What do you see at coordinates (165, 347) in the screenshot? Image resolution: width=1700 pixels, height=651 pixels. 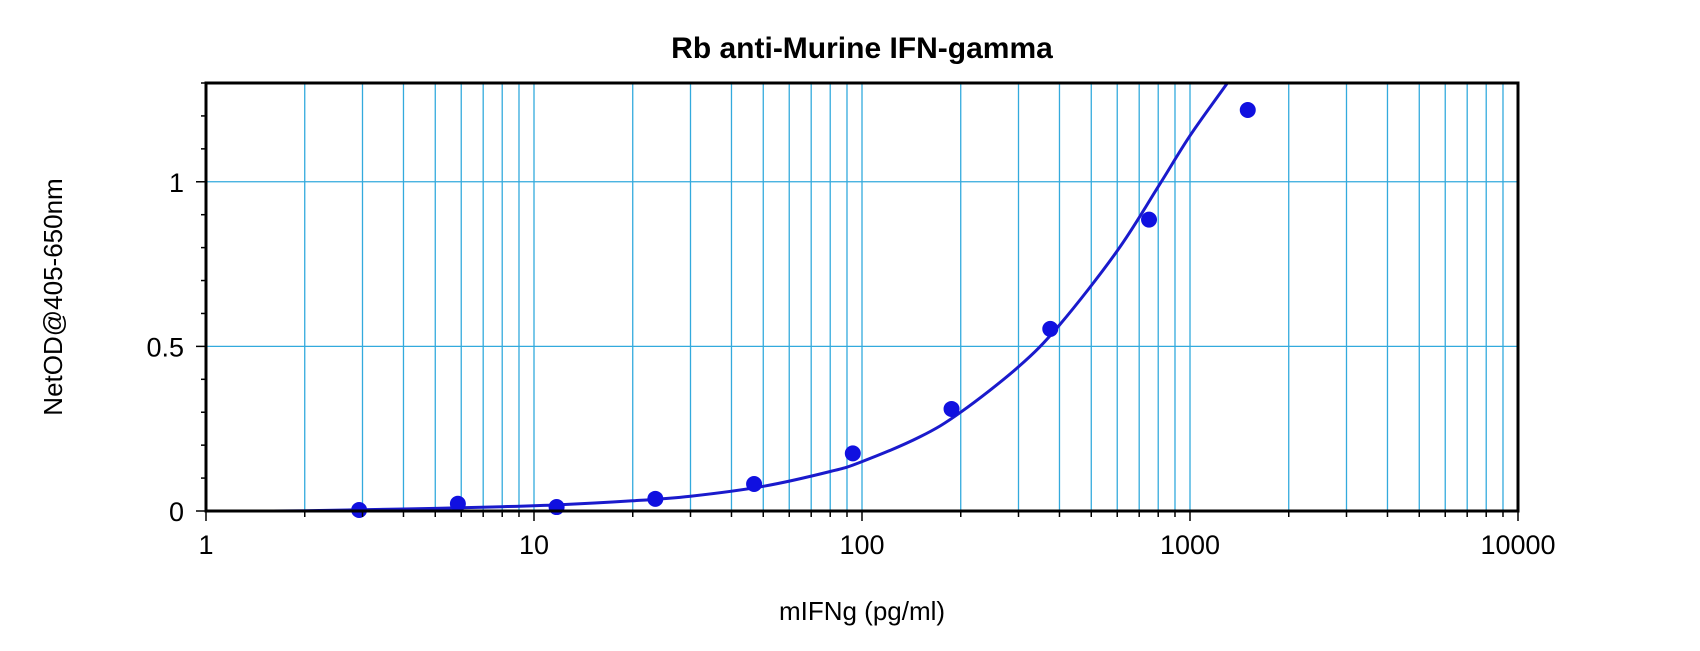 I see `y-tick-label: 0.5` at bounding box center [165, 347].